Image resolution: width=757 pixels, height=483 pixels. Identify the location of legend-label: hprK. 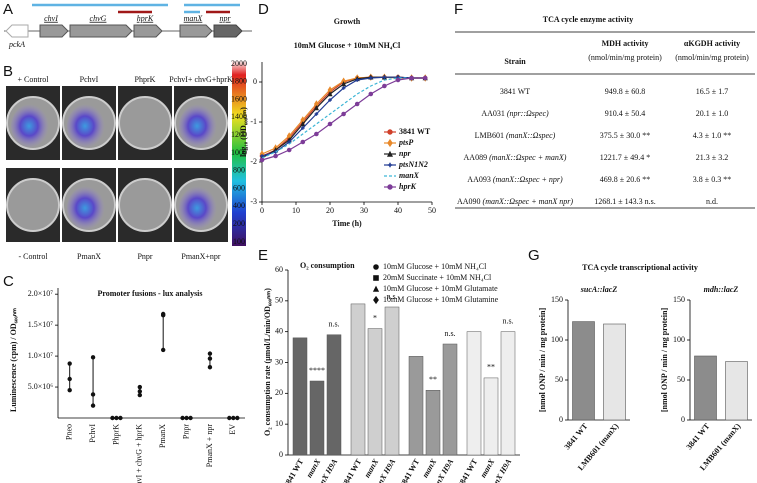
(408, 186).